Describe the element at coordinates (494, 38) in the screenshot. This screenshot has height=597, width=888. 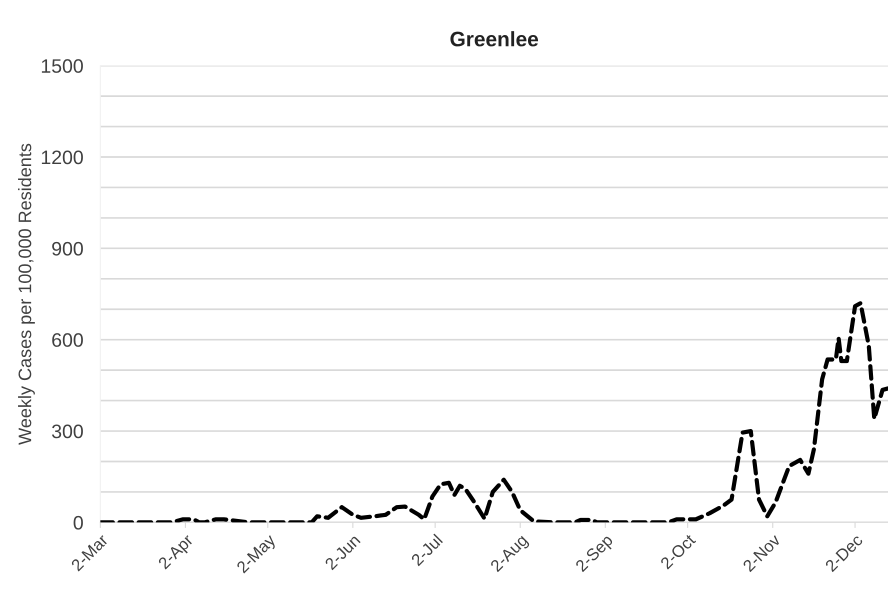
I see `chart-title: Greenlee` at that location.